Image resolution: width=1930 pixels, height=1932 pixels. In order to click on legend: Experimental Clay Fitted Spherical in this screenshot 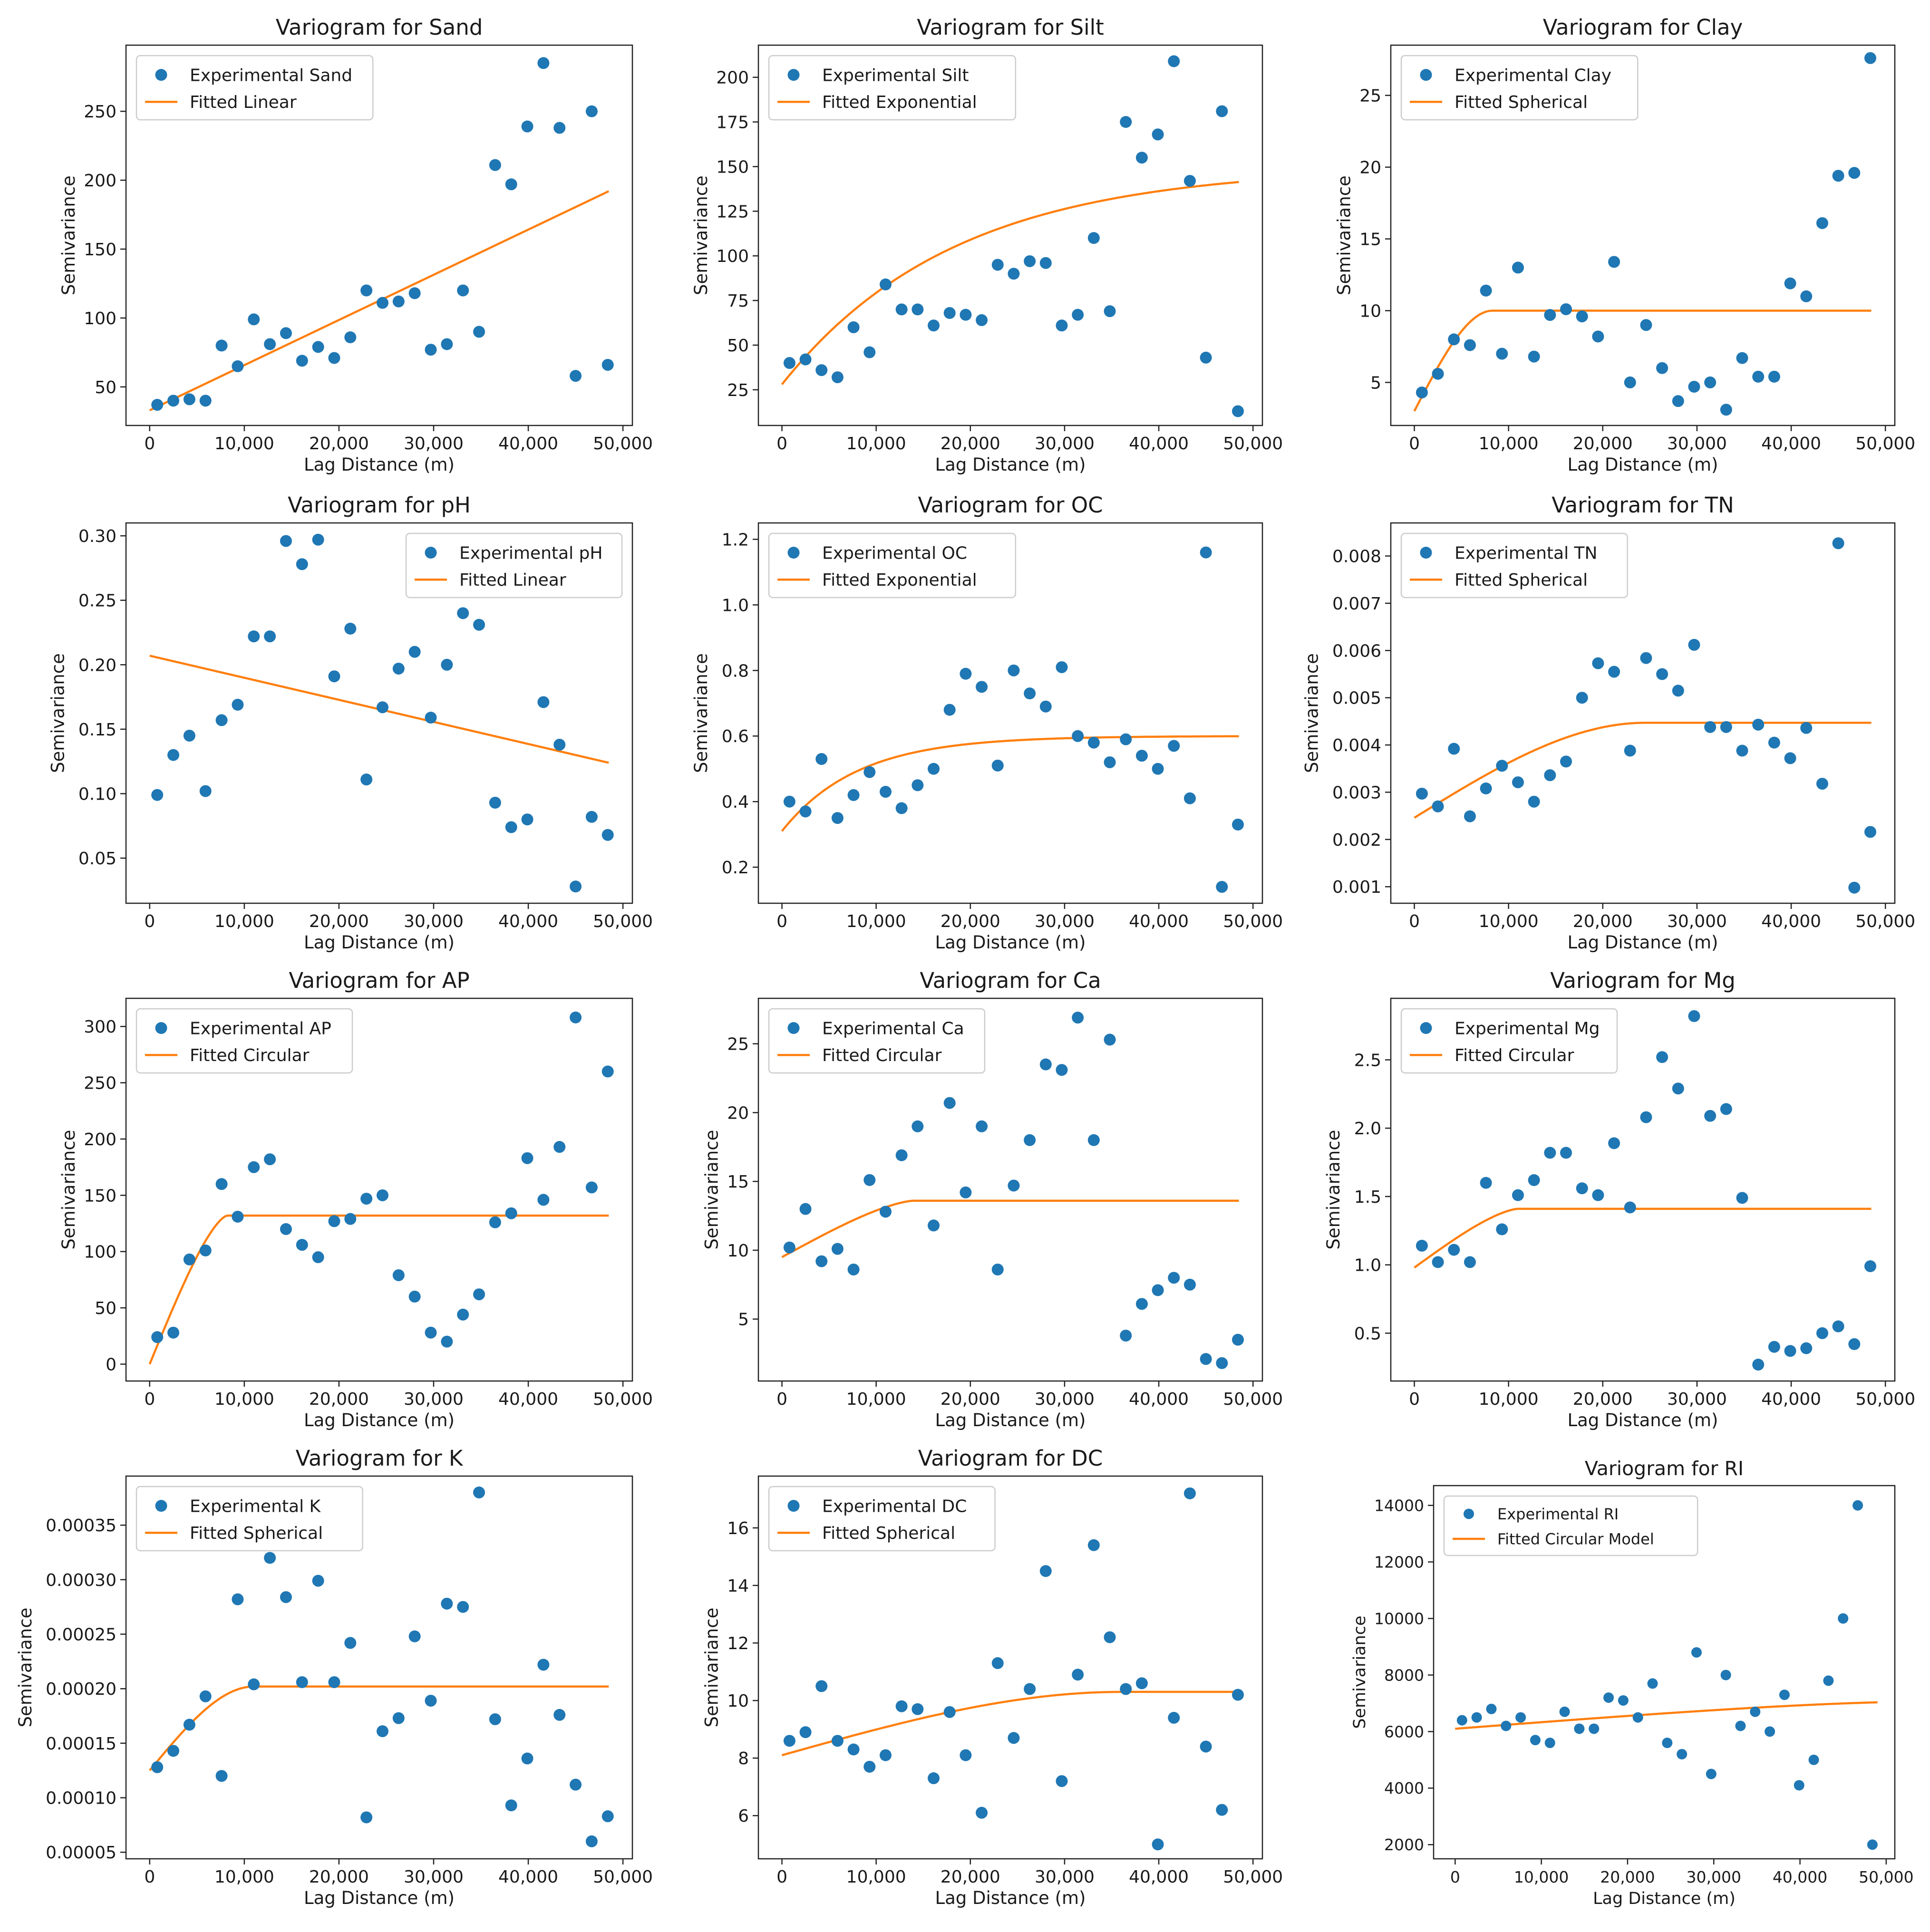, I will do `click(1519, 88)`.